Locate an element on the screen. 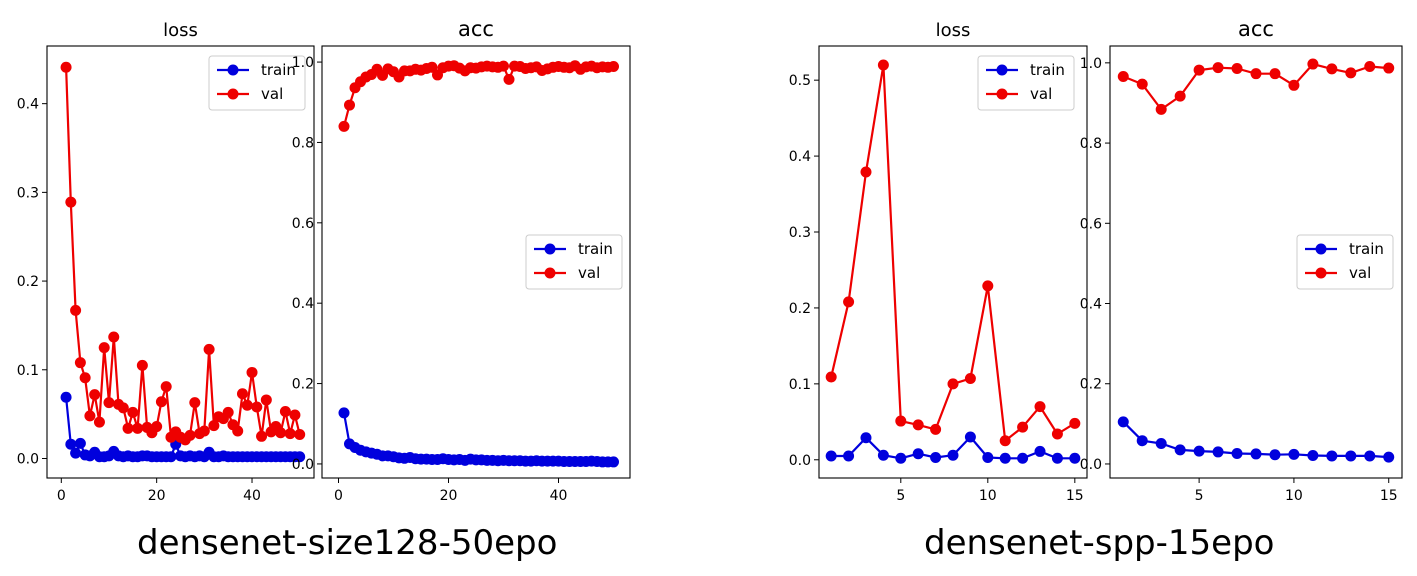 The image size is (1417, 576). y-tick-label: 0.6 is located at coordinates (1091, 224).